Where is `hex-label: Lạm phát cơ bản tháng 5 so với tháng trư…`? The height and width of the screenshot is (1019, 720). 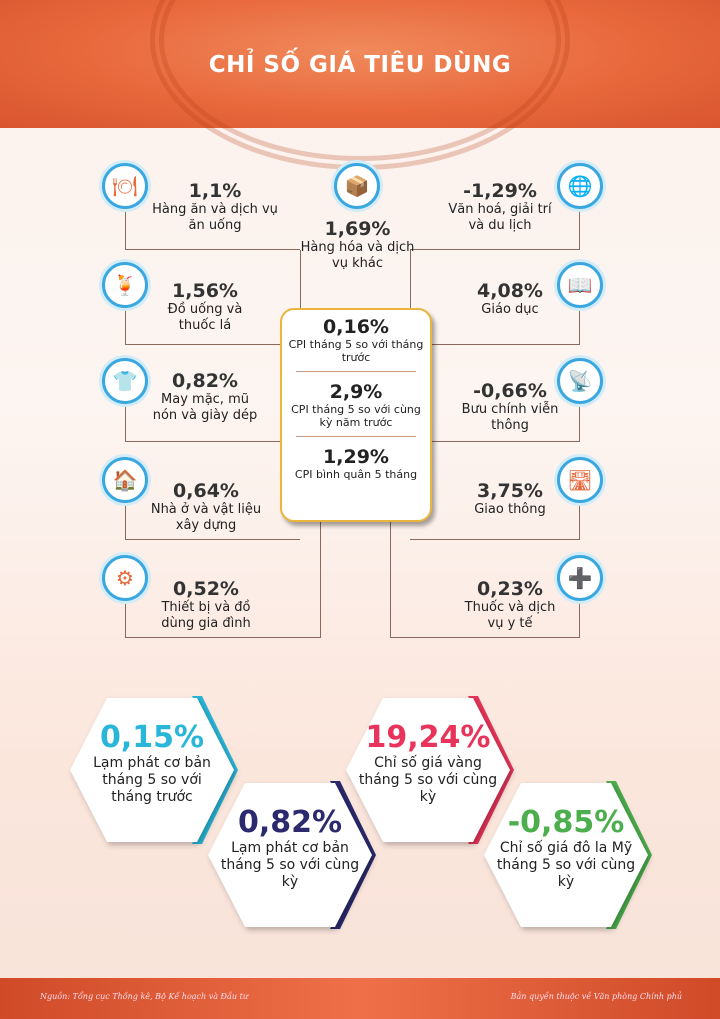
hex-label: Lạm phát cơ bản tháng 5 so với tháng trư… is located at coordinates (152, 780).